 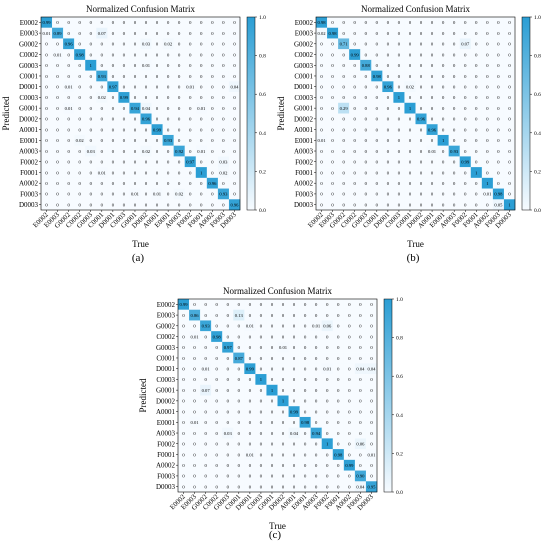 What do you see at coordinates (138, 258) in the screenshot?
I see `panel-label-a: (a)` at bounding box center [138, 258].